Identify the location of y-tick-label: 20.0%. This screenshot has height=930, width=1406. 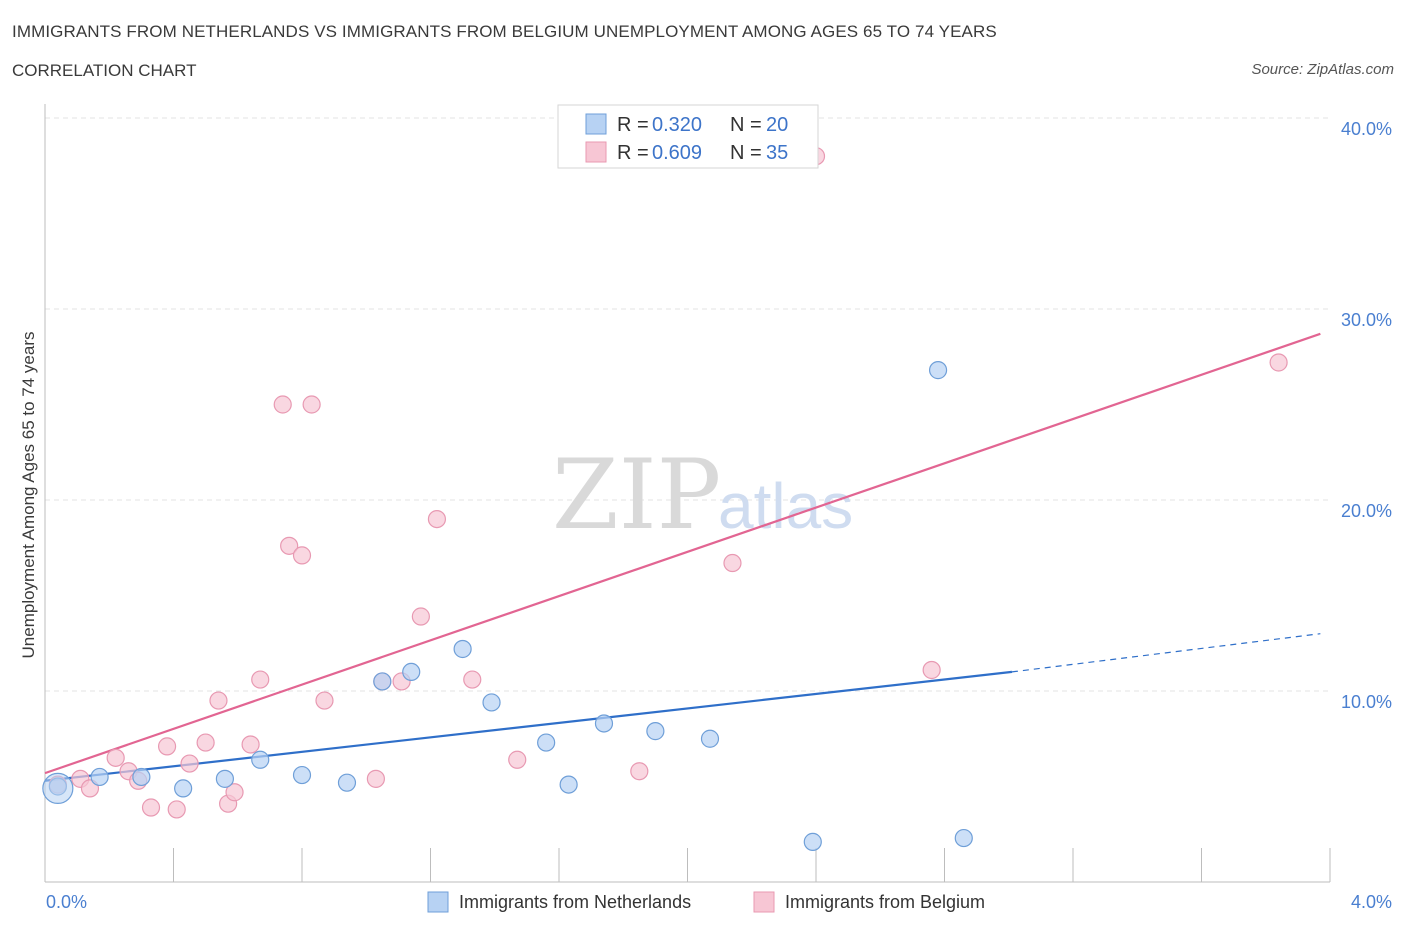
(1366, 511).